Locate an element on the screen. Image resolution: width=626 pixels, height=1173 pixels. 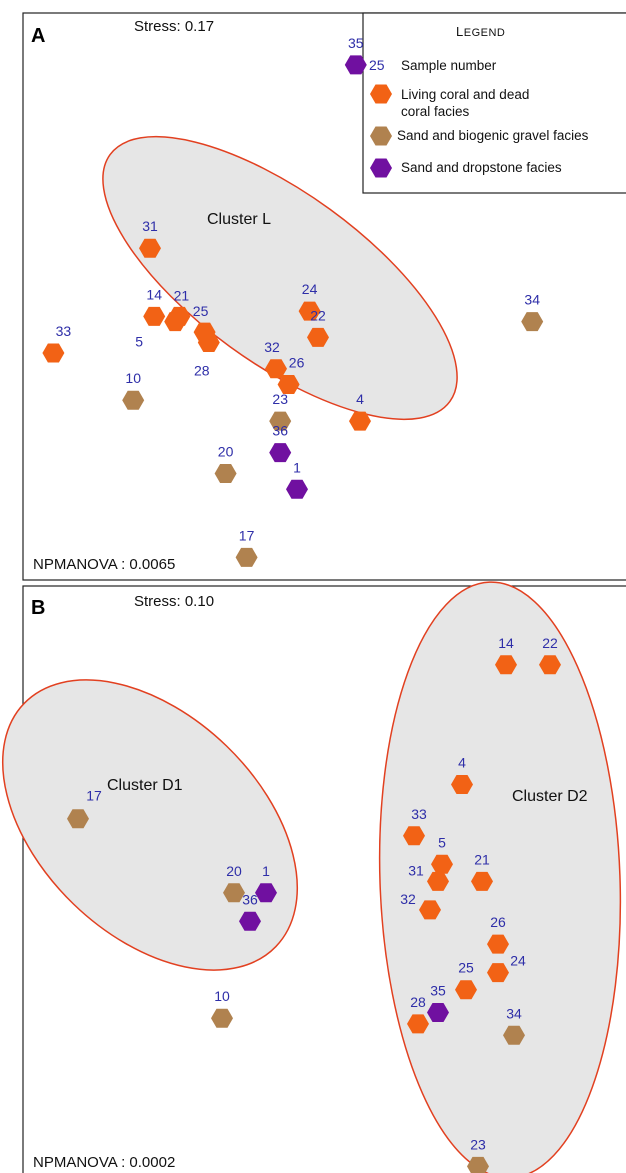
cluster-l-ellipse is located at coordinates (280, 278).